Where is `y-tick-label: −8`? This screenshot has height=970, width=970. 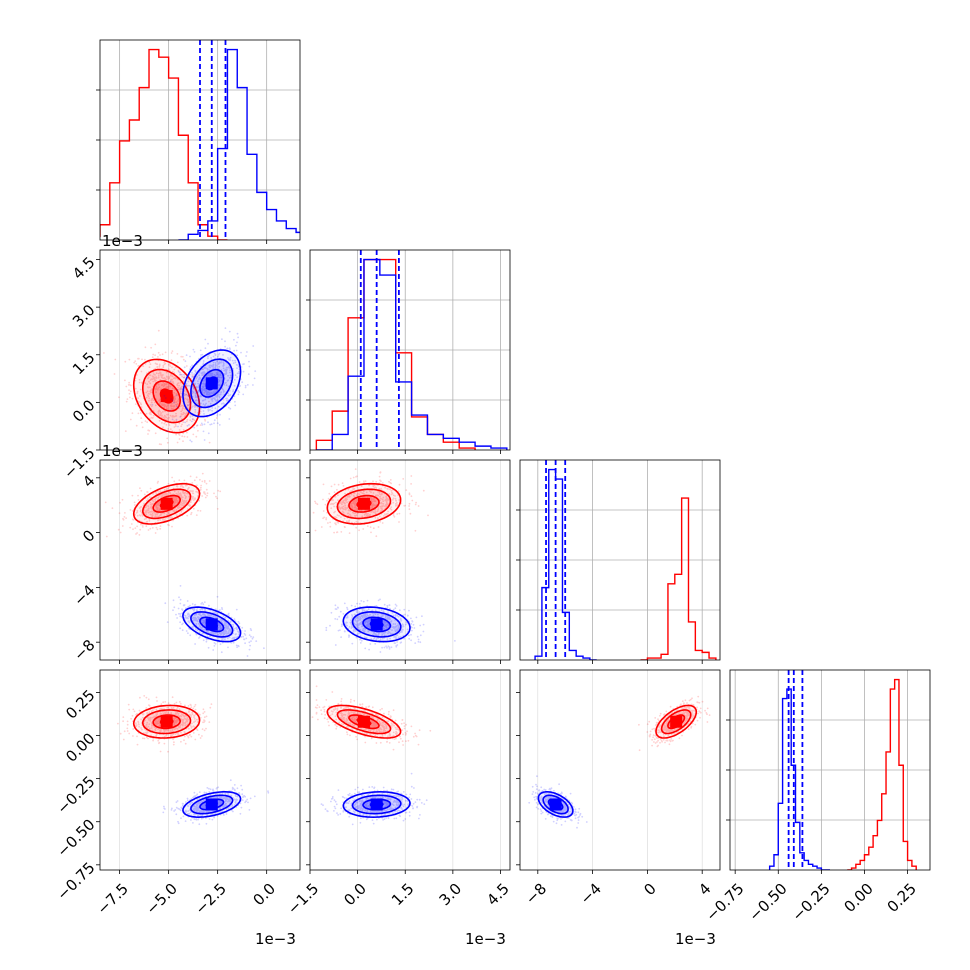
y-tick-label: −8 is located at coordinates (84, 650).